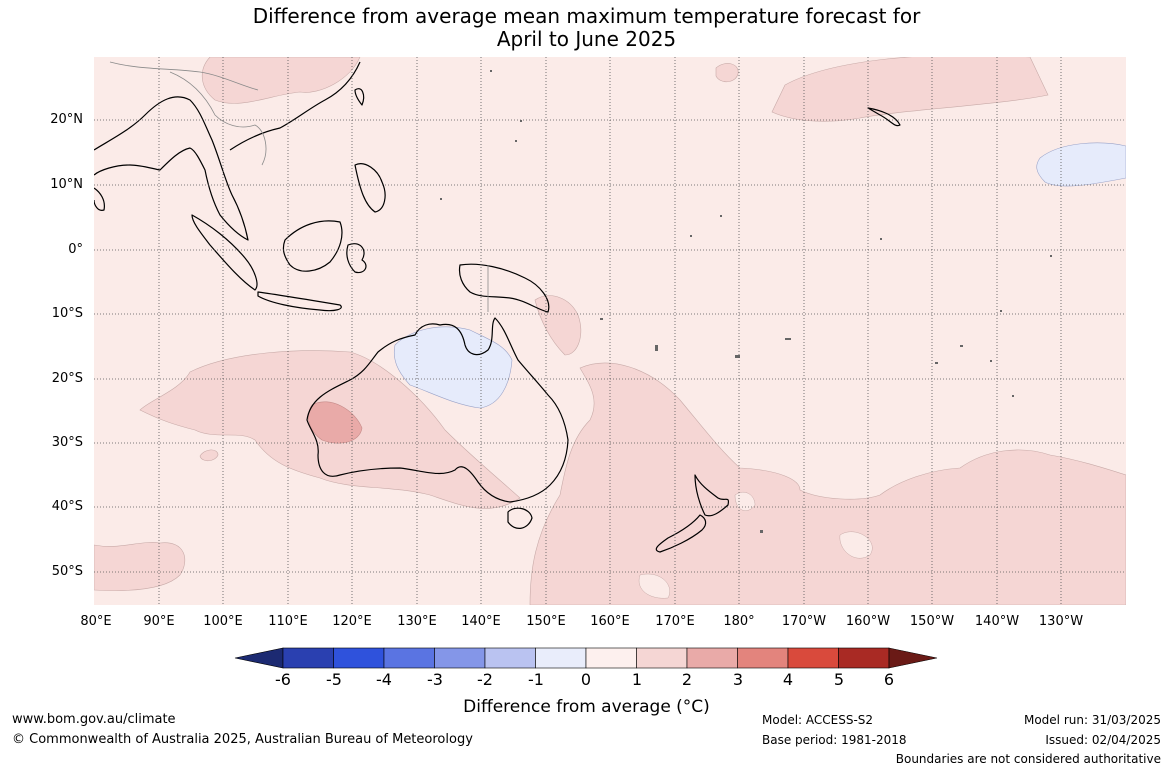  I want to click on lat-label-40s: 40°S, so click(67, 506).